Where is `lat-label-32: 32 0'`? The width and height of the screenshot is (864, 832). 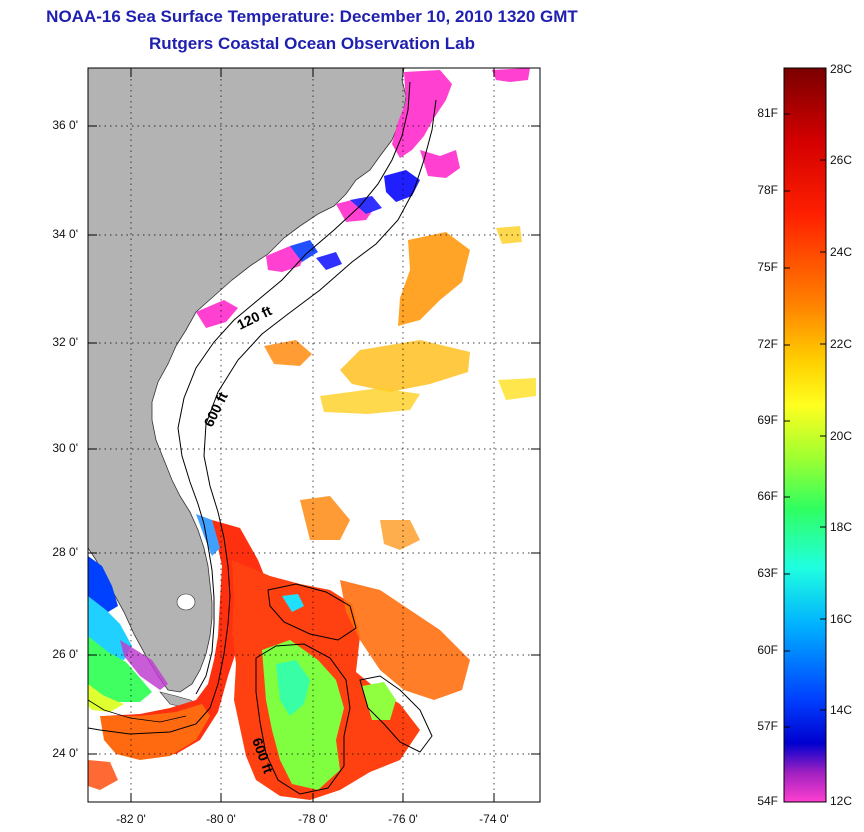
lat-label-32: 32 0' is located at coordinates (65, 342).